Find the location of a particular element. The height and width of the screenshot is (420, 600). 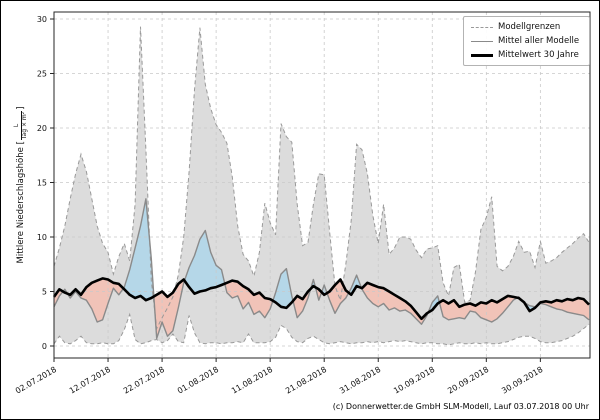

y-axis-ticks: 0 5 10 15 20 25 30 is located at coordinates (45, 183).